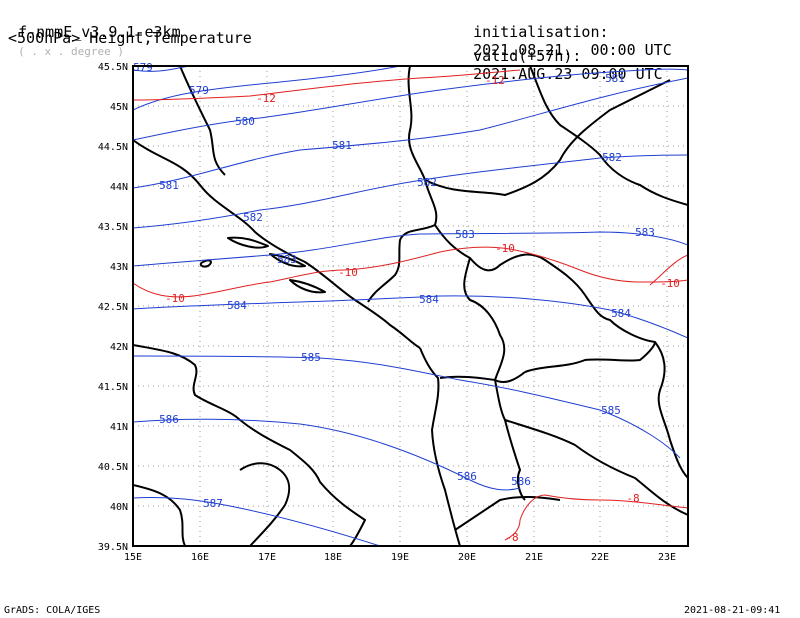  I want to click on field-title: <500hPa> Height,Temperature, so click(130, 38).